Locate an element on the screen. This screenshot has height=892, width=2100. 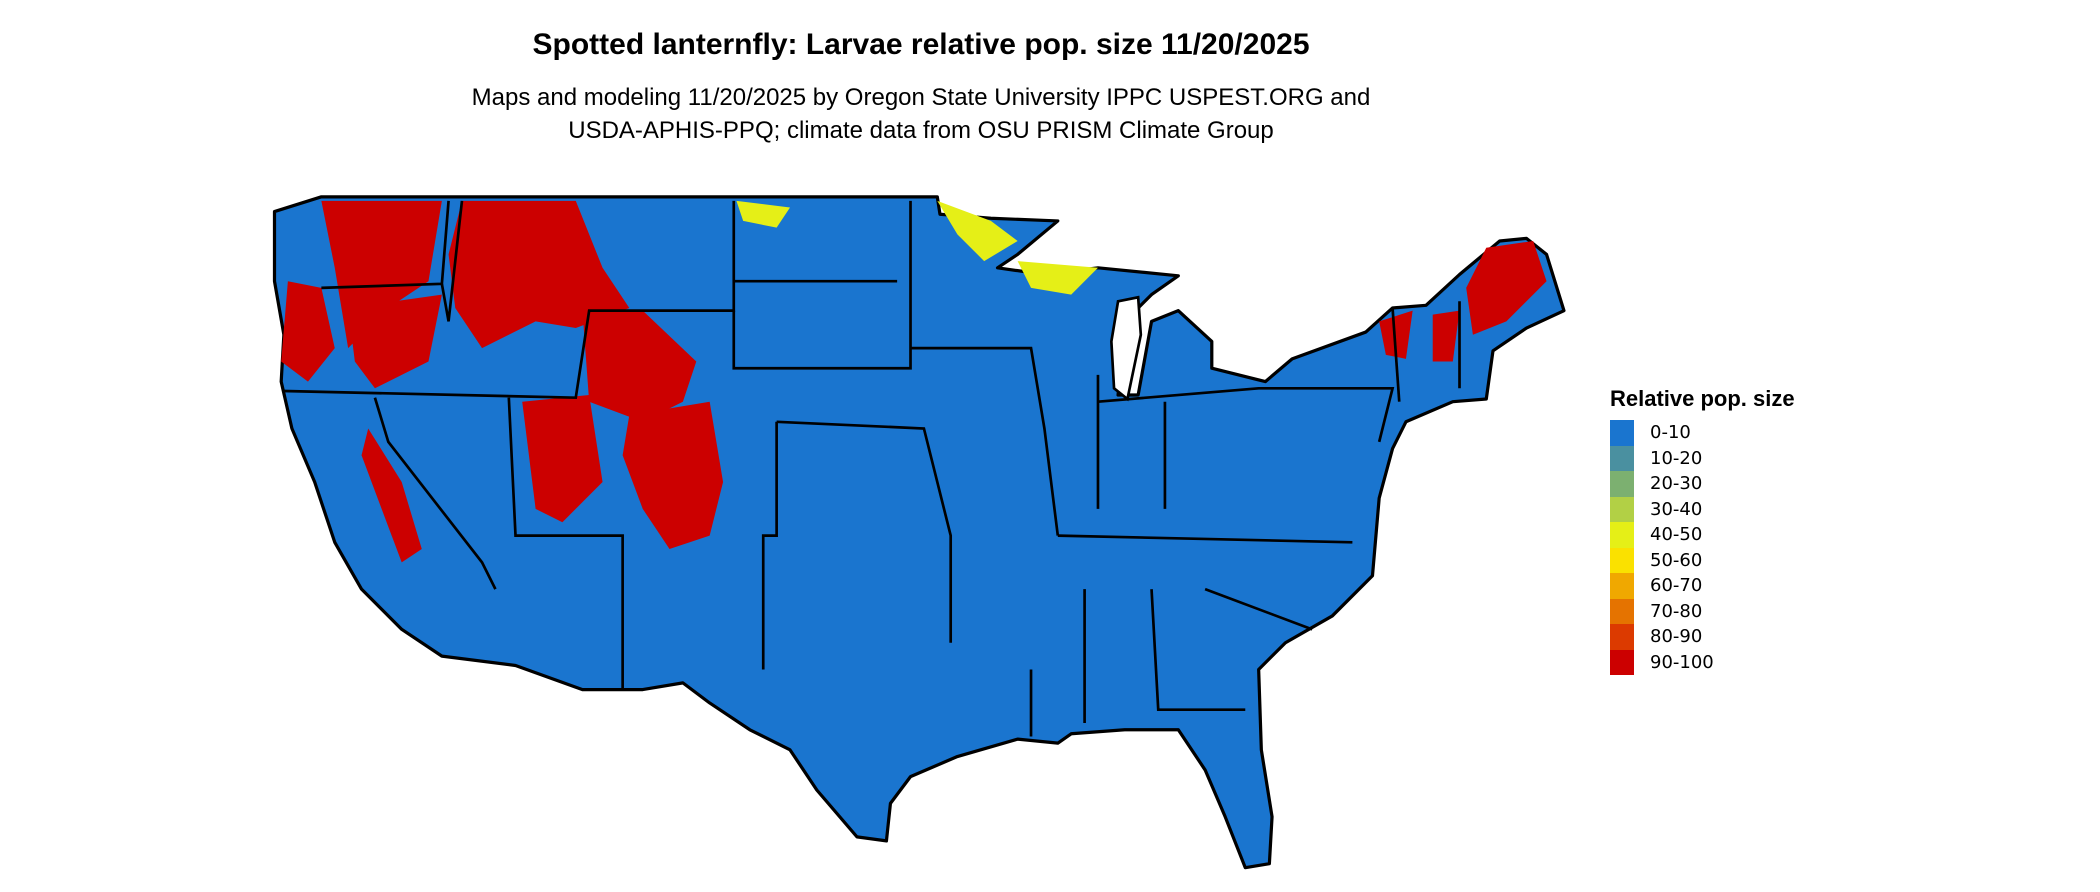
legend-label: 50-60 is located at coordinates (1676, 560).